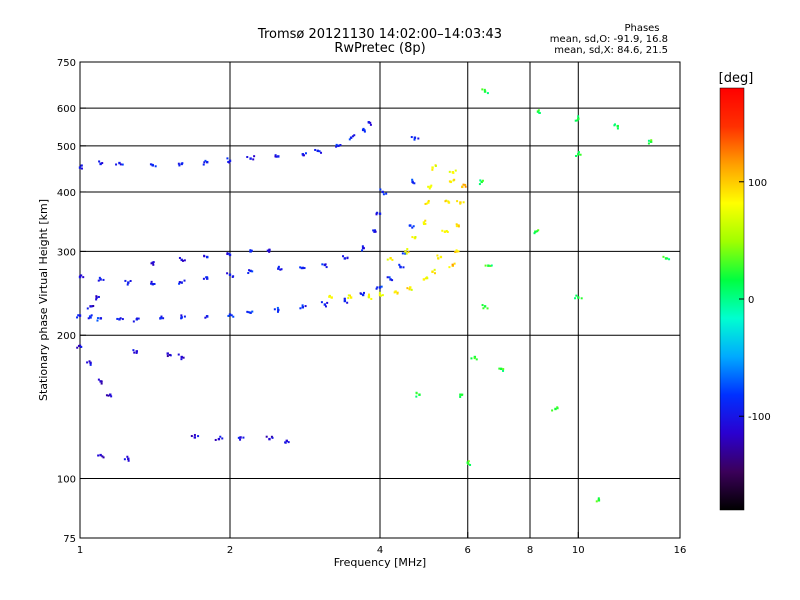  What do you see at coordinates (233, 237) in the screenshot?
I see `trace-f-region-lower-trace` at bounding box center [233, 237].